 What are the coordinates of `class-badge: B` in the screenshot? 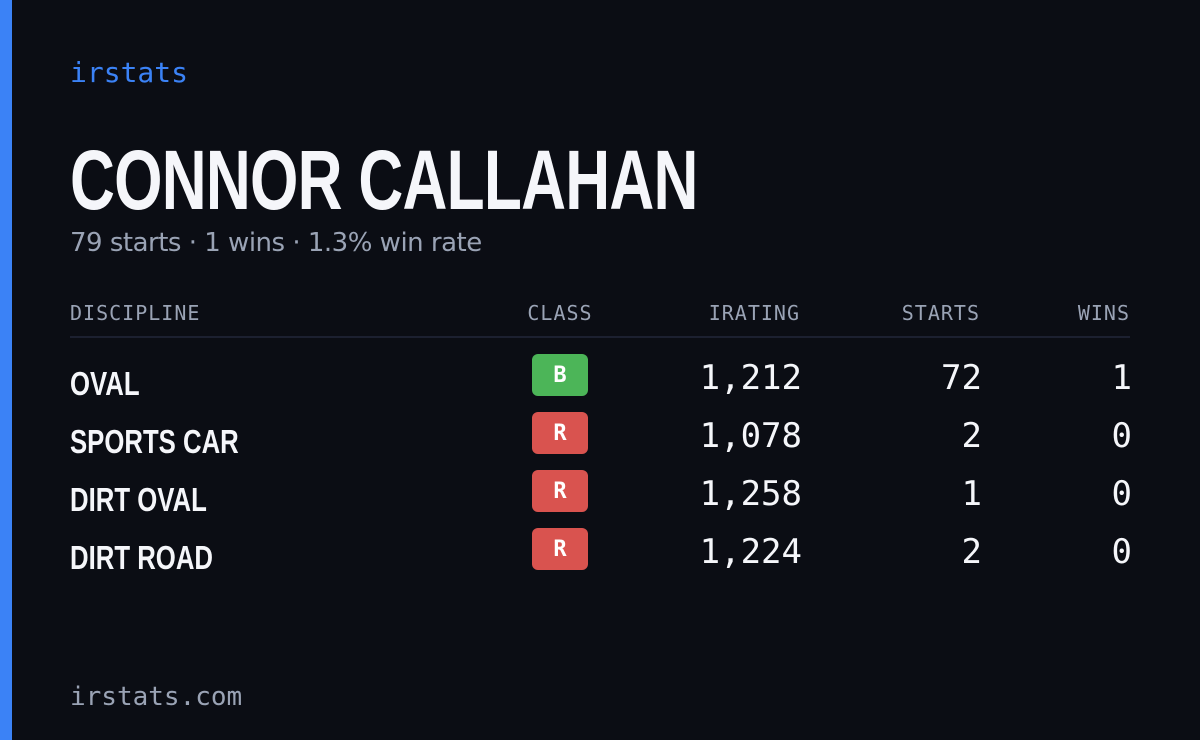 It's located at (560, 375).